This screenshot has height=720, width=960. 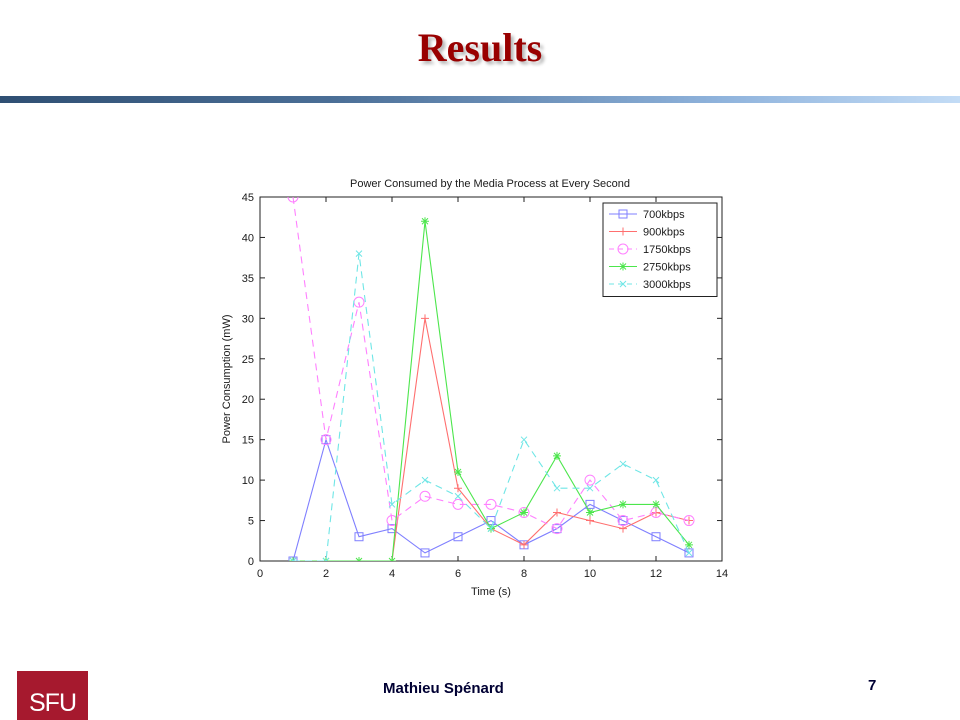 I want to click on x-tick-label: 2, so click(x=326, y=574).